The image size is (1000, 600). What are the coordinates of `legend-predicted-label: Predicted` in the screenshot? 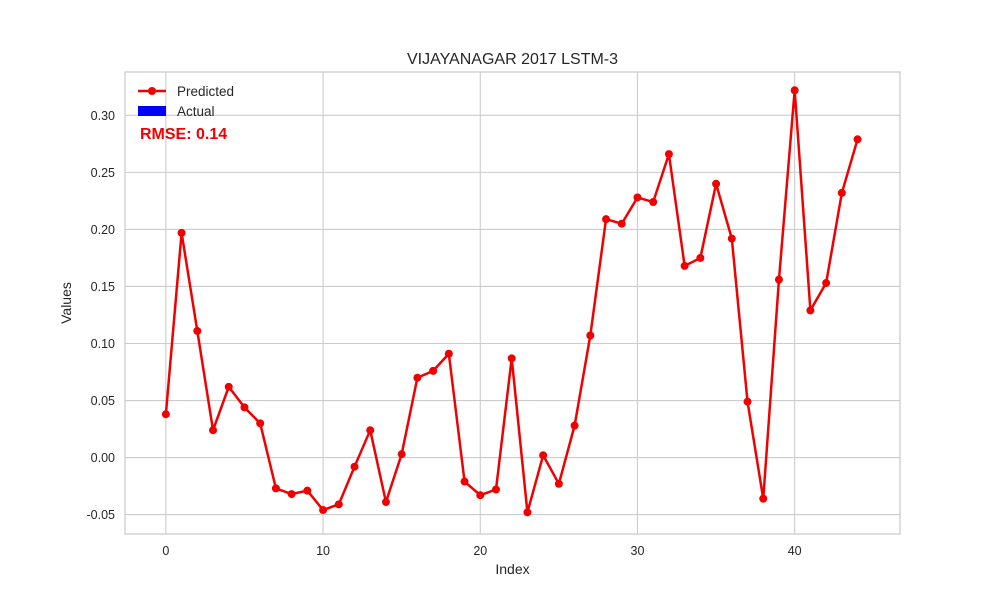 It's located at (205, 91).